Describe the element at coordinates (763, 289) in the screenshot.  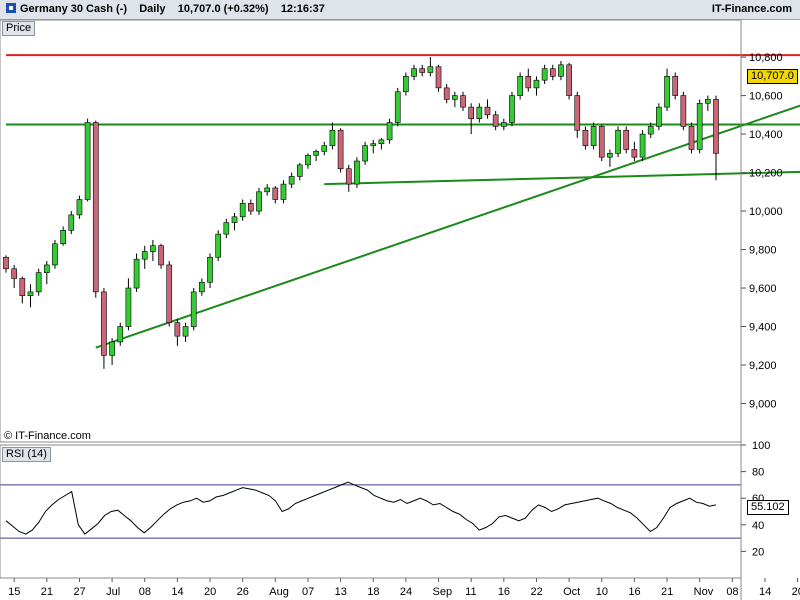
I see `price-tick-label: 9,600` at that location.